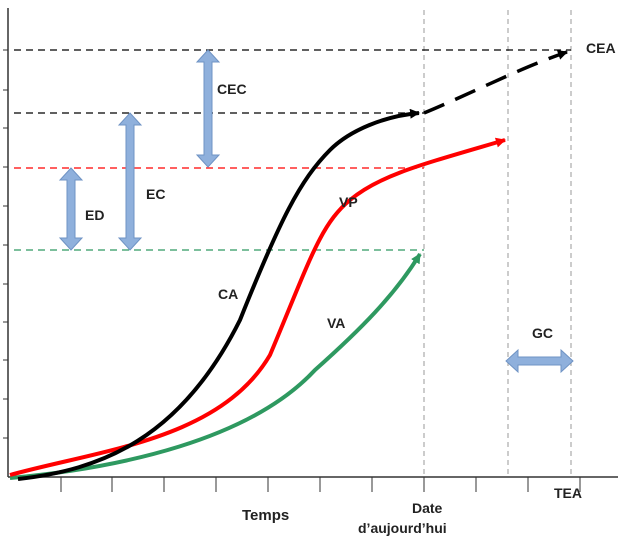 The image size is (622, 544). I want to click on tea-label: TEA, so click(568, 493).